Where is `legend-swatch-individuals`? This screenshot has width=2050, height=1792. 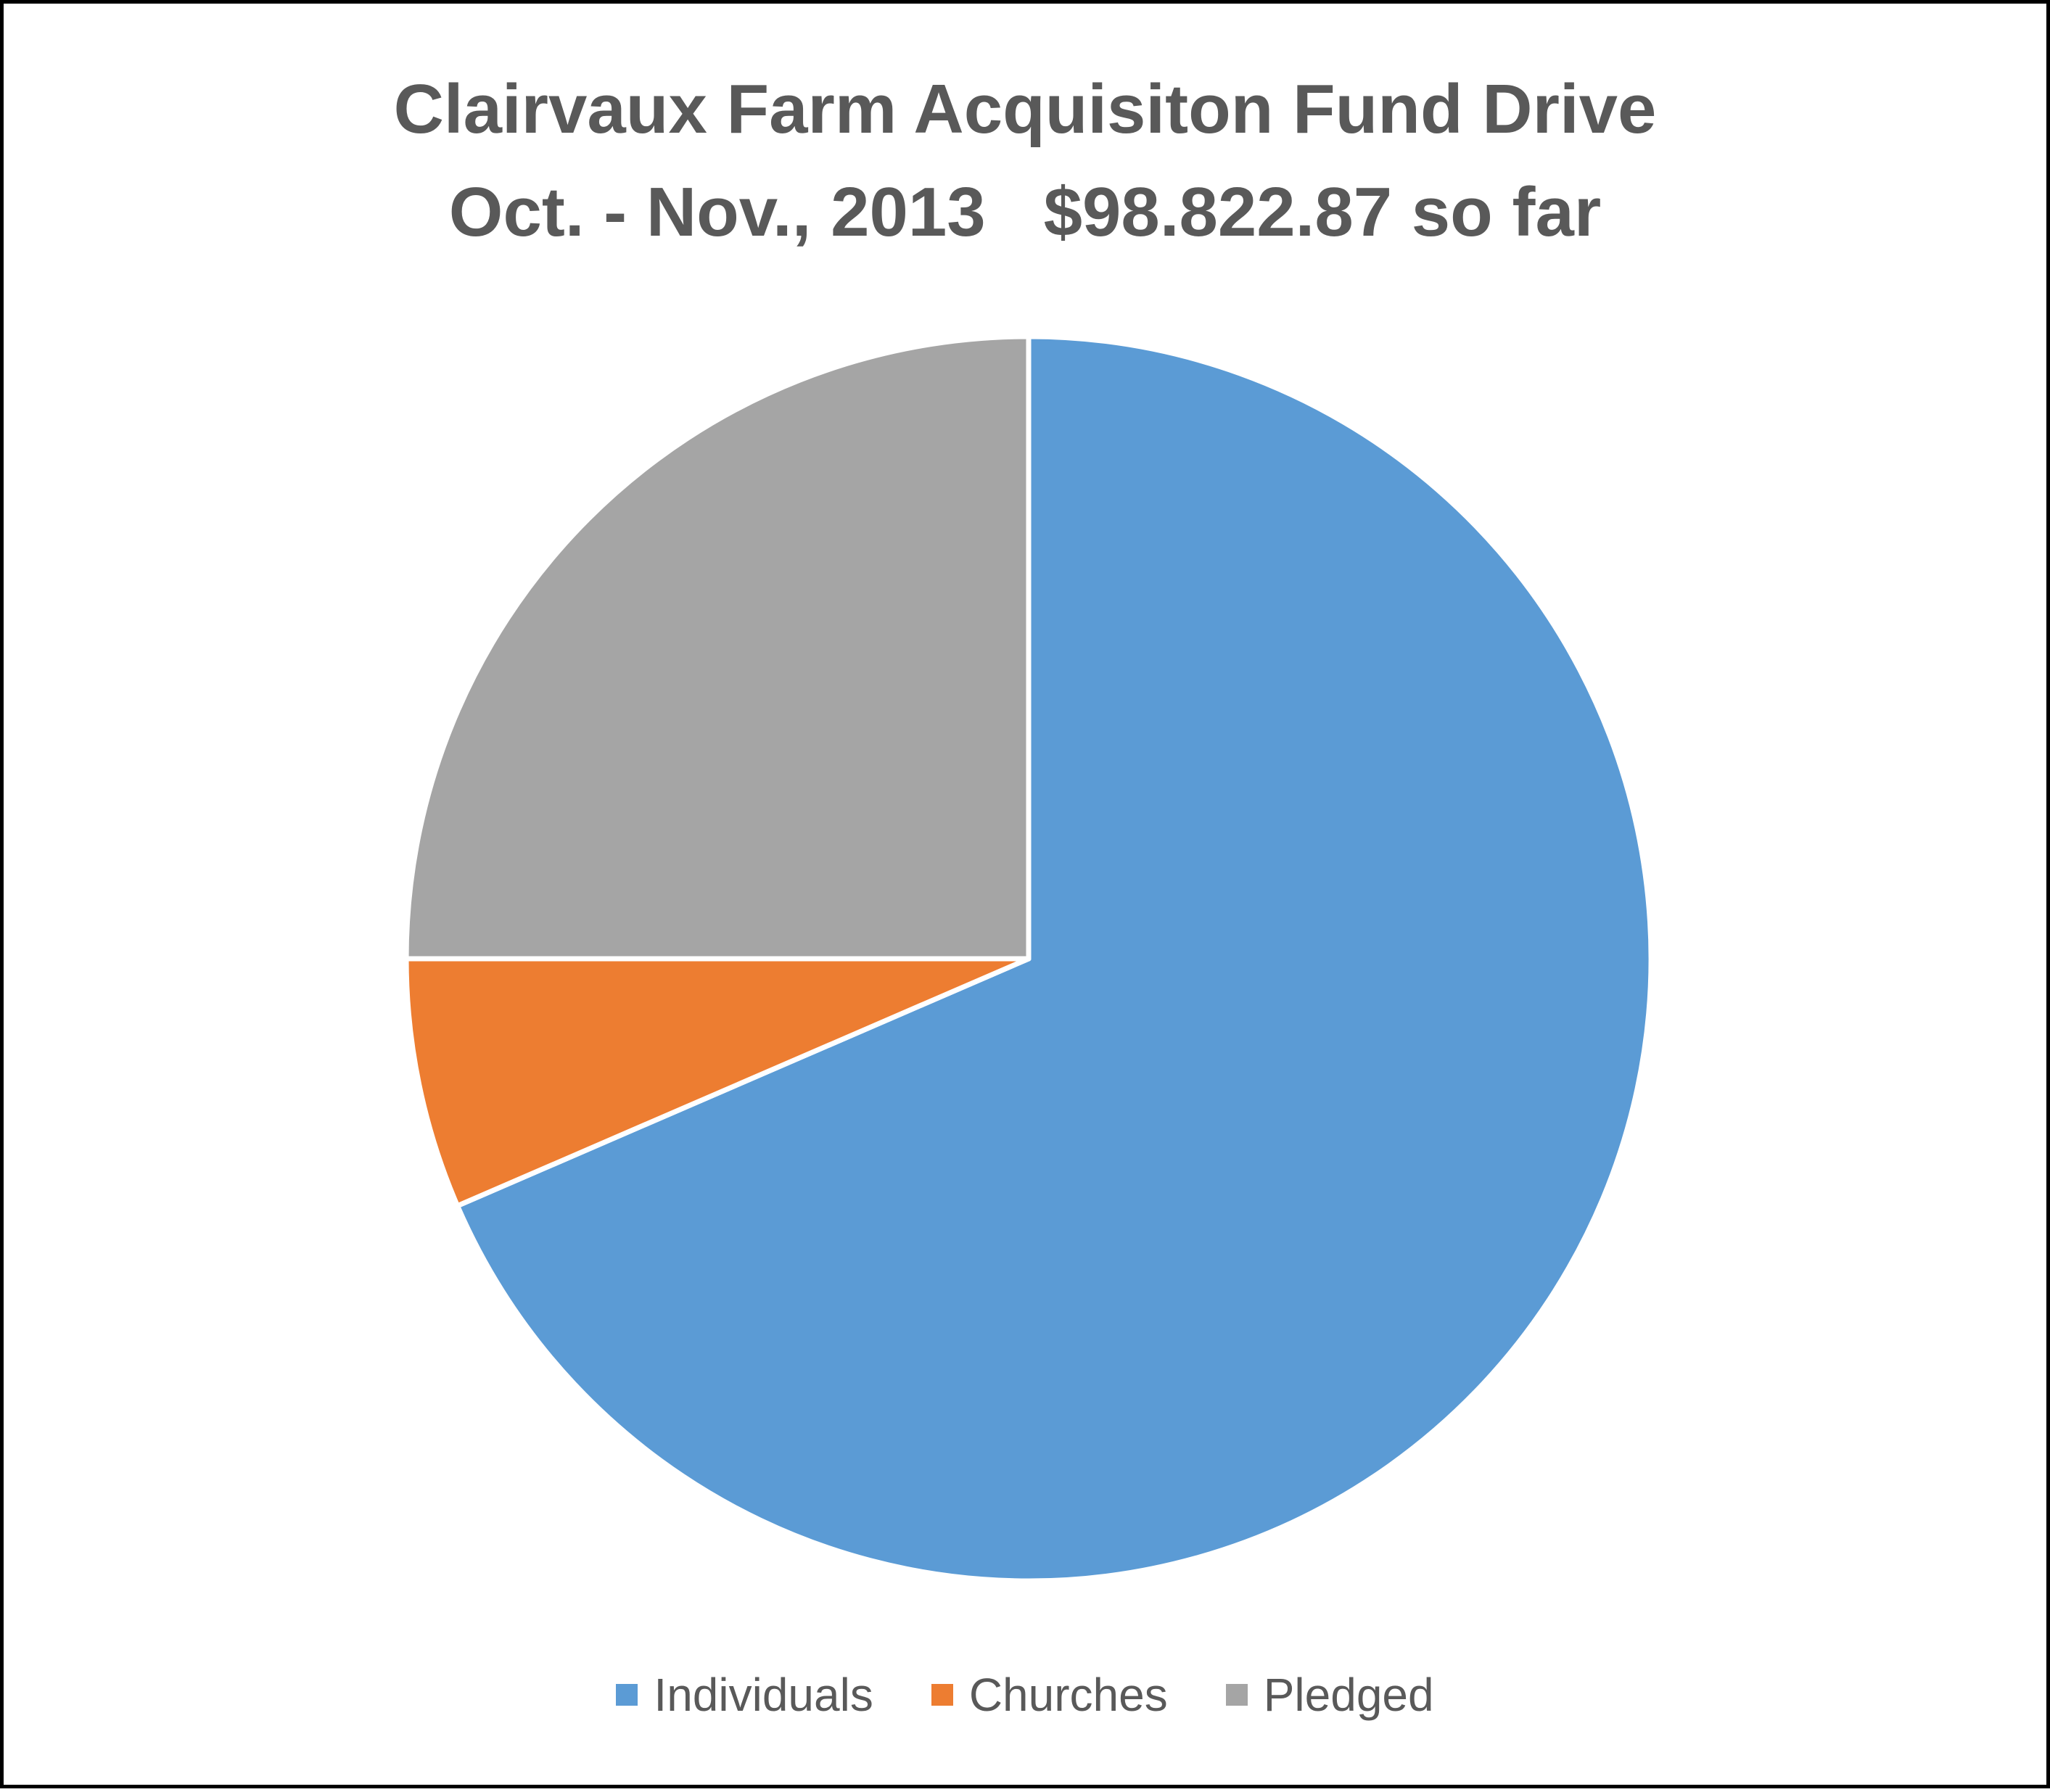
legend-swatch-individuals is located at coordinates (627, 1695).